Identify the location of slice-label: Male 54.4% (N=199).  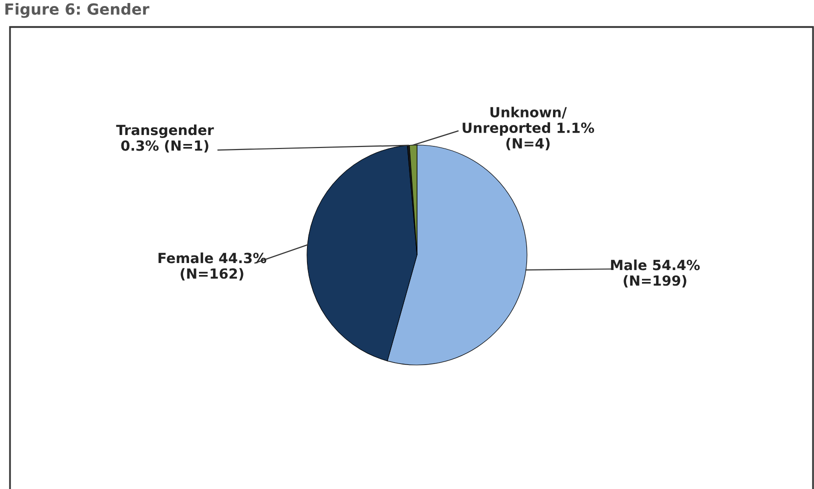
(655, 274).